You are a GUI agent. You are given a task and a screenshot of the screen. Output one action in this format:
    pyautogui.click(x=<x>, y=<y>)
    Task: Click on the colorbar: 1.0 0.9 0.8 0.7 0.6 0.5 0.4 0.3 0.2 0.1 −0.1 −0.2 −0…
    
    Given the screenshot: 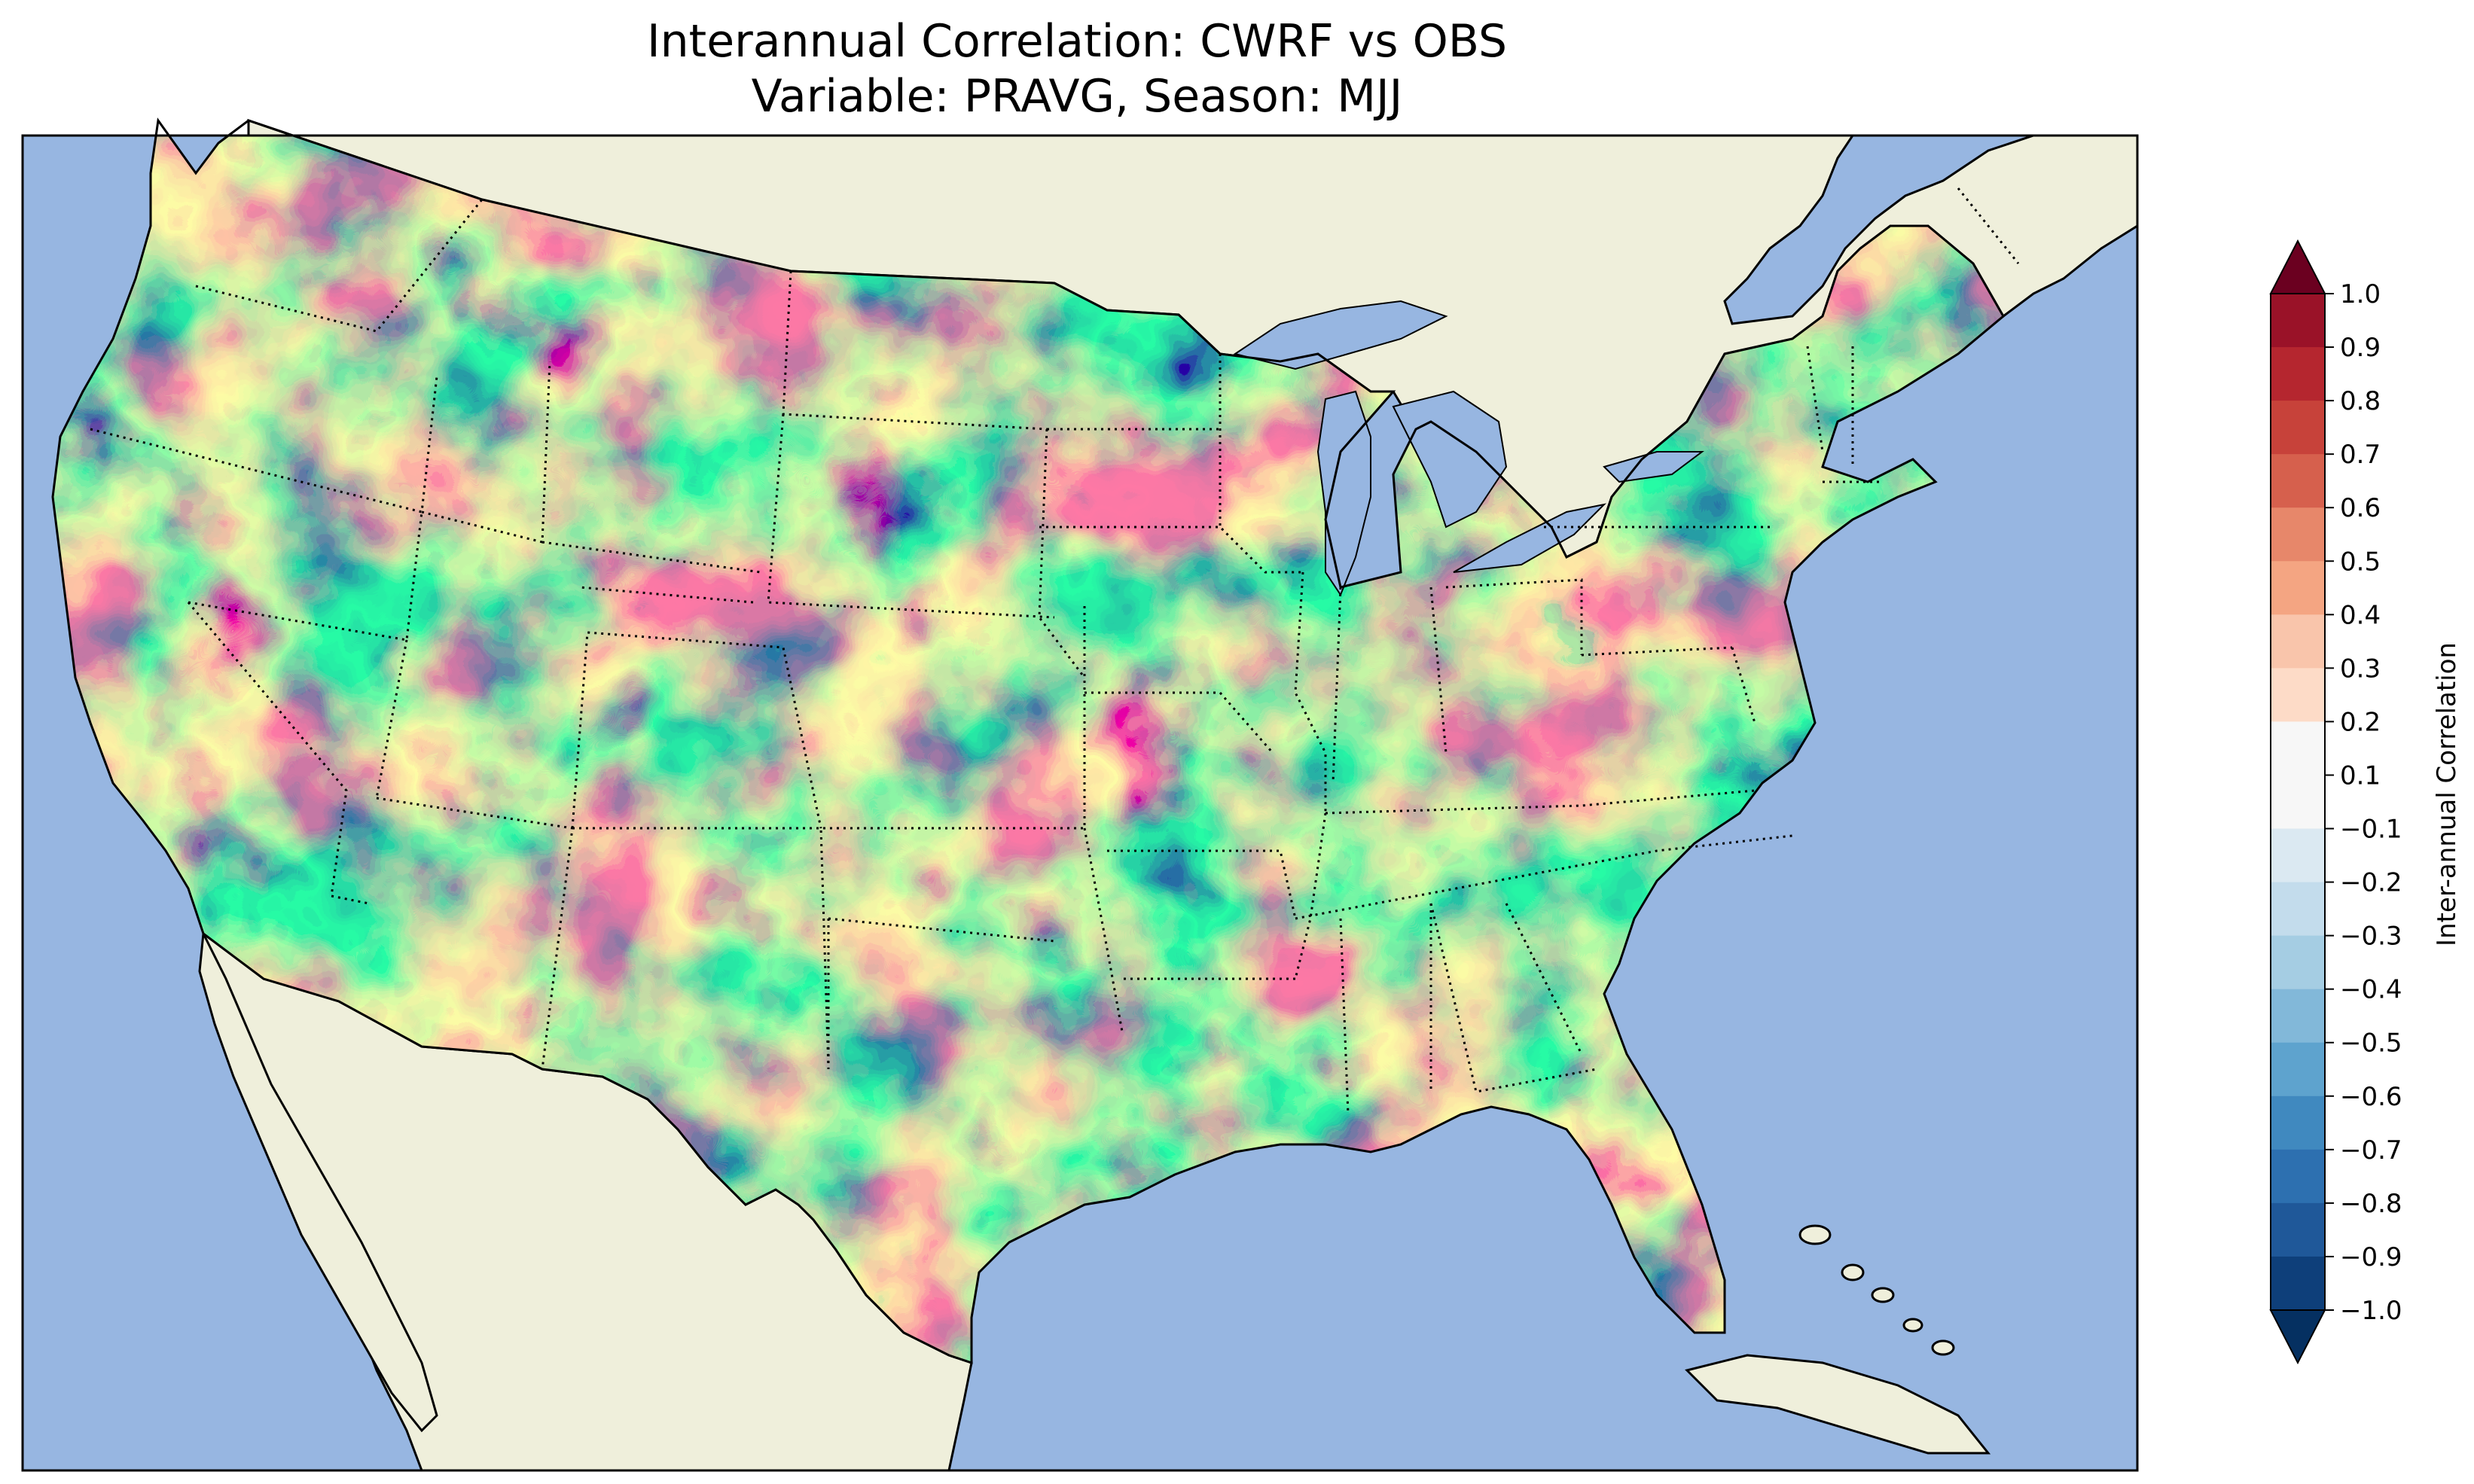 What is the action you would take?
    pyautogui.click(x=2335, y=802)
    